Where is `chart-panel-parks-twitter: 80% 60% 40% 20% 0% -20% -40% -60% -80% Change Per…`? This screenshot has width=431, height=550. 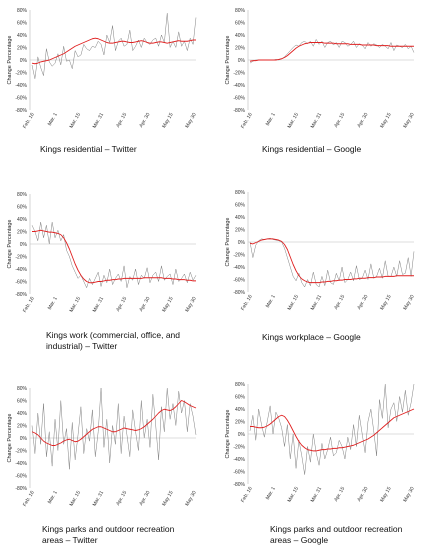 chart-panel-parks-twitter: 80% 60% 40% 20% 0% -20% -40% -60% -80% Change Per… is located at coordinates (104, 449).